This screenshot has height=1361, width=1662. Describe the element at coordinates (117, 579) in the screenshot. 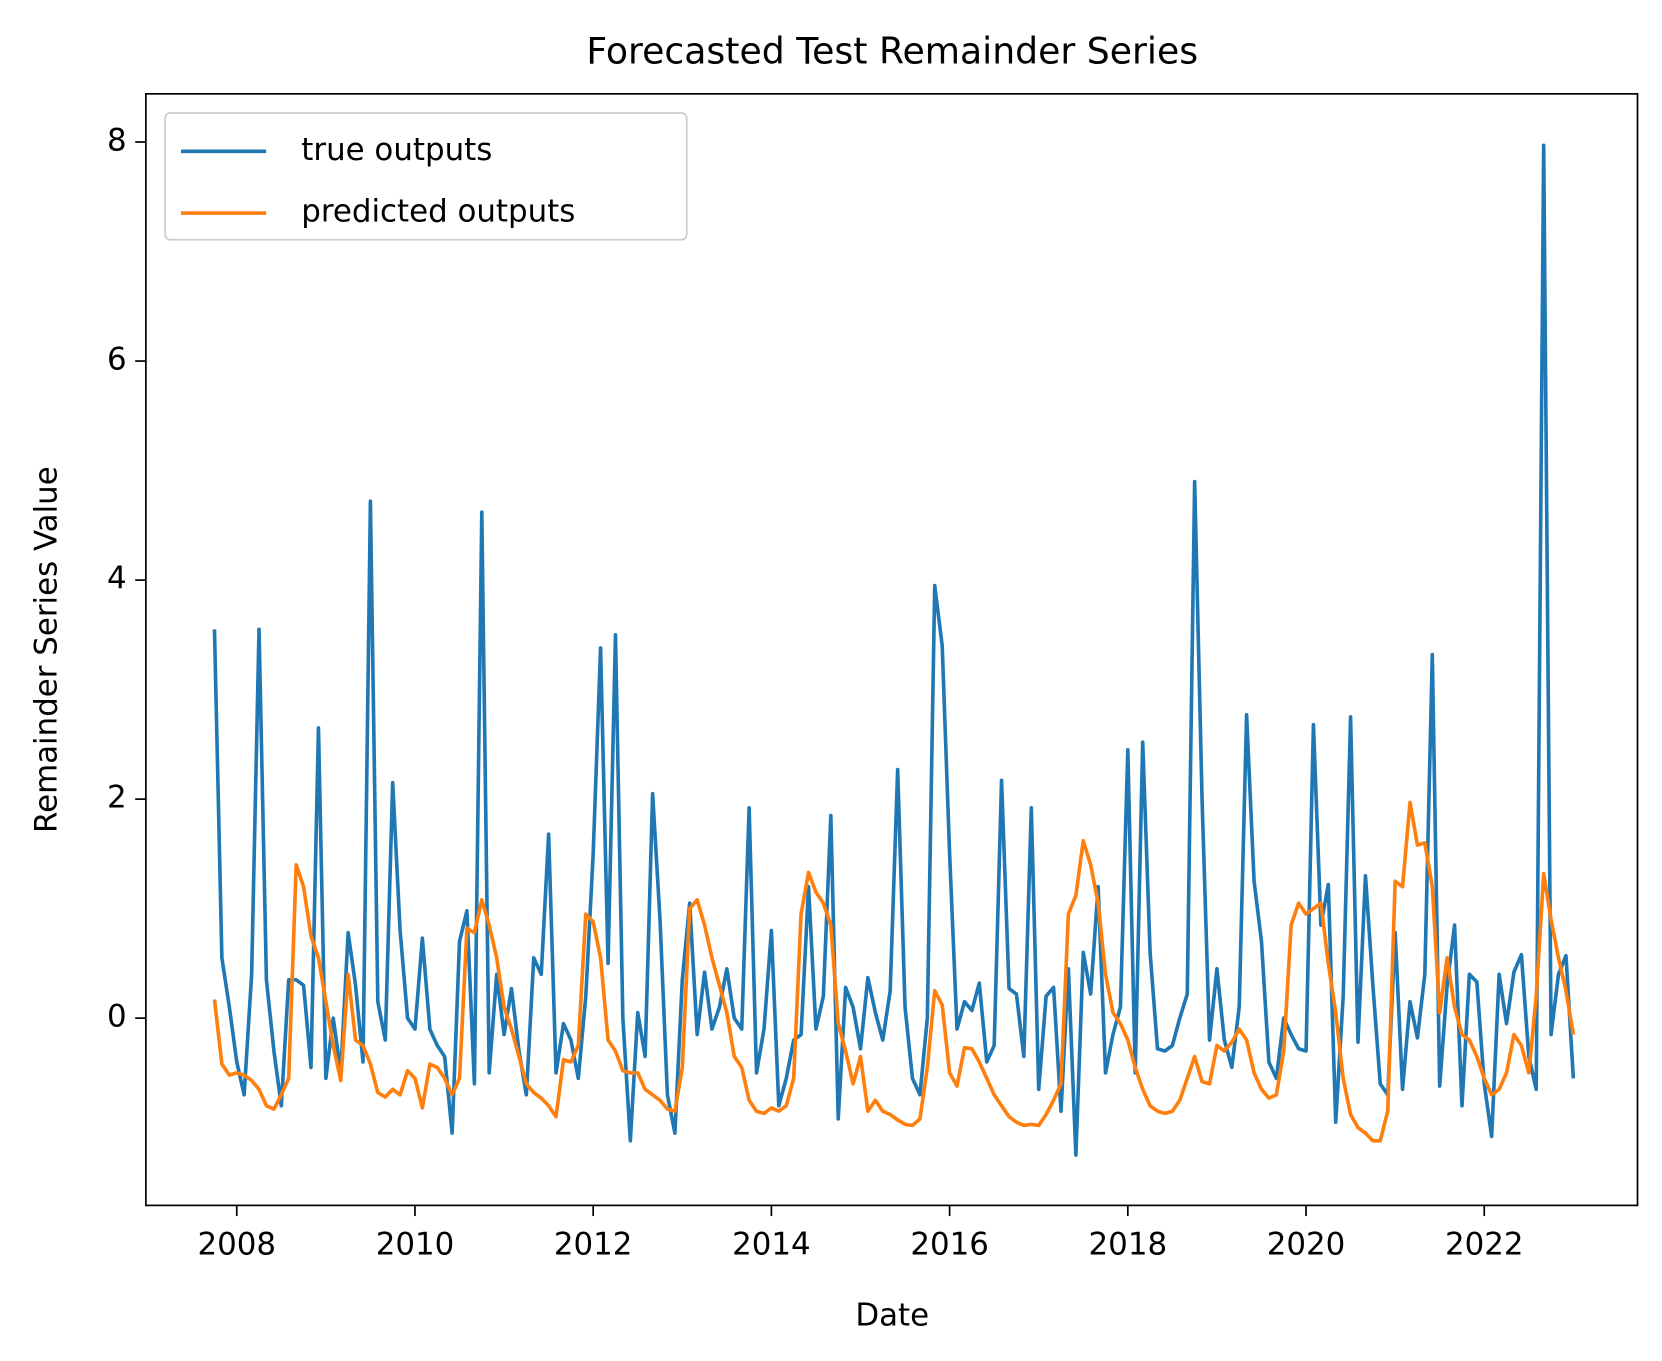

I see `y-tick-label: 4` at that location.